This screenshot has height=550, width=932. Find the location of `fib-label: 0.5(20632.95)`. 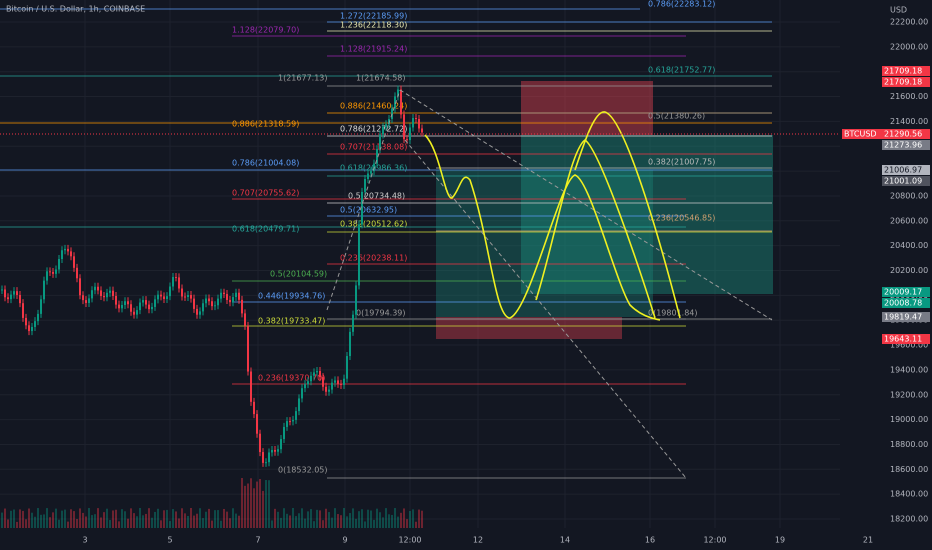

fib-label: 0.5(20632.95) is located at coordinates (368, 210).